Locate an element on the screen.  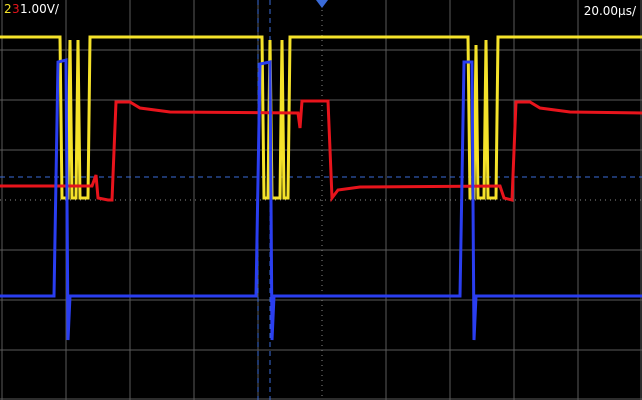
channel-label: 2 is located at coordinates (8, 9).